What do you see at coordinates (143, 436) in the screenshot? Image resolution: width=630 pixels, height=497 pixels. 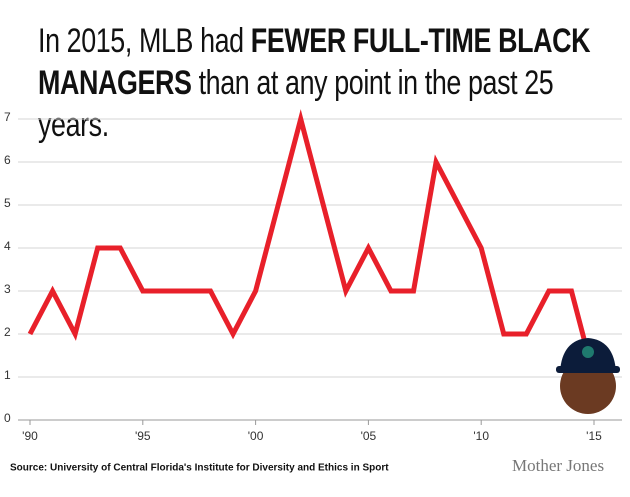 I see `x-tick-label: '95` at bounding box center [143, 436].